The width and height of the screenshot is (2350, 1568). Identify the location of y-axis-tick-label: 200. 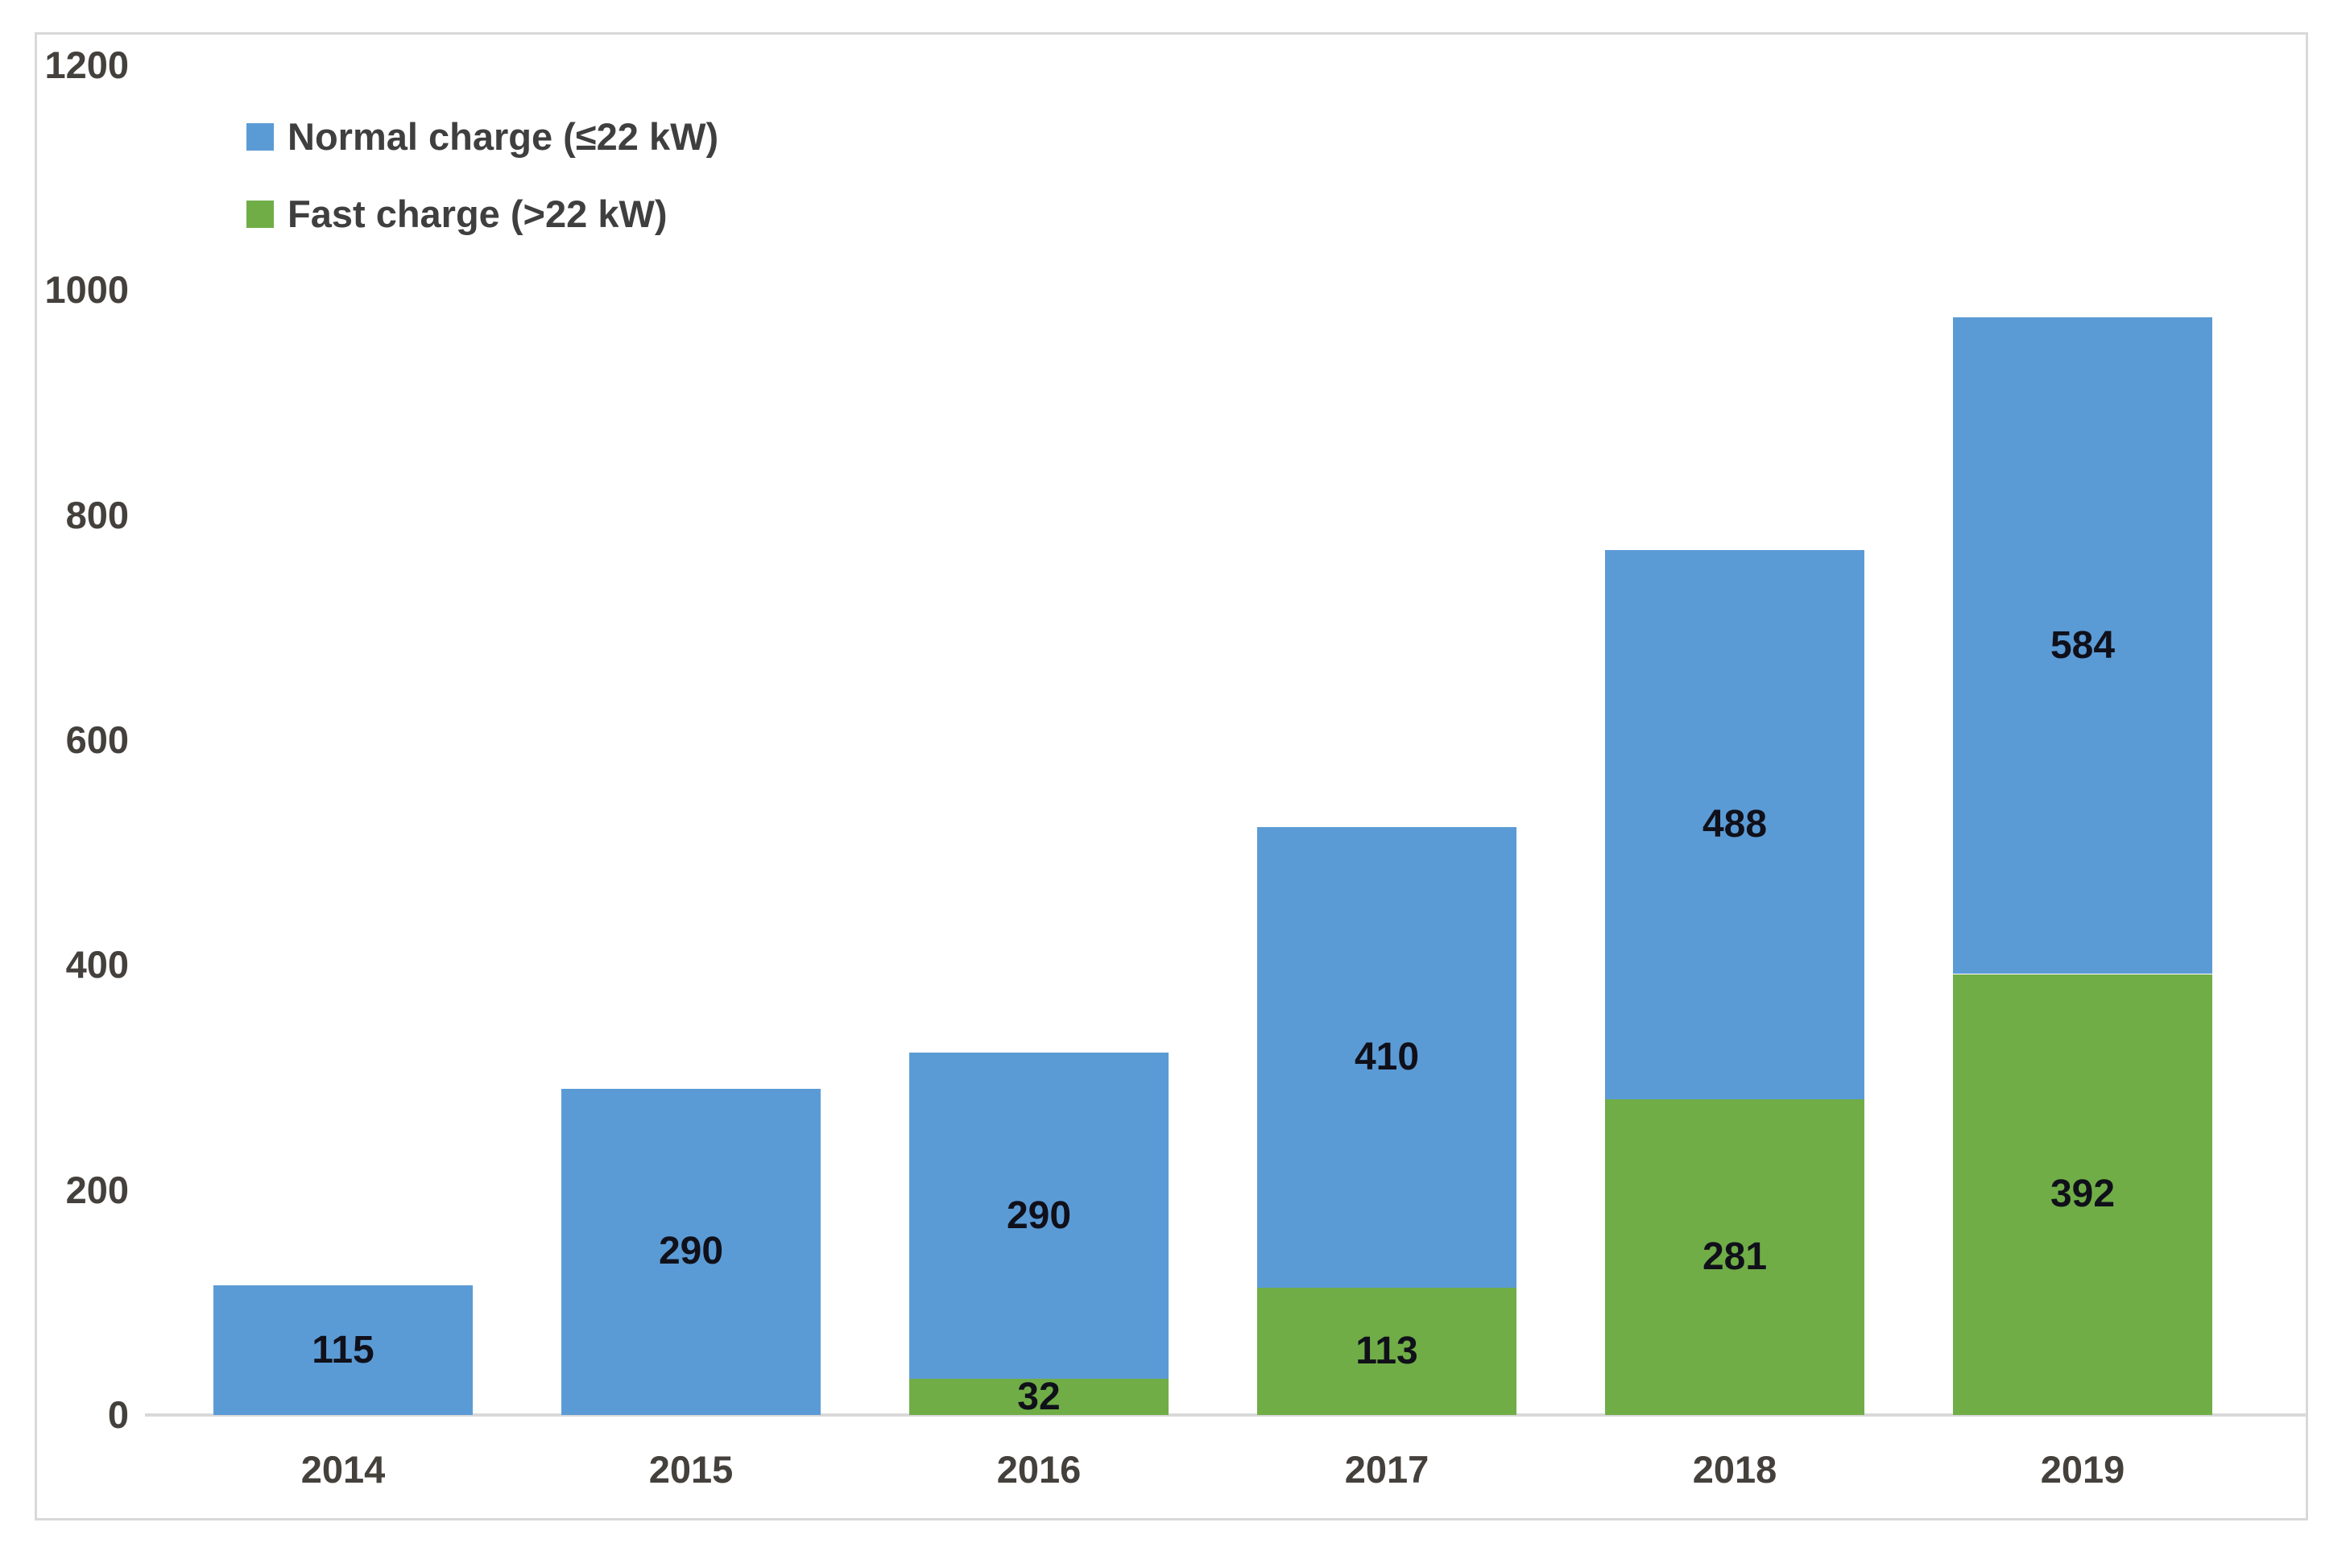
(97, 1190).